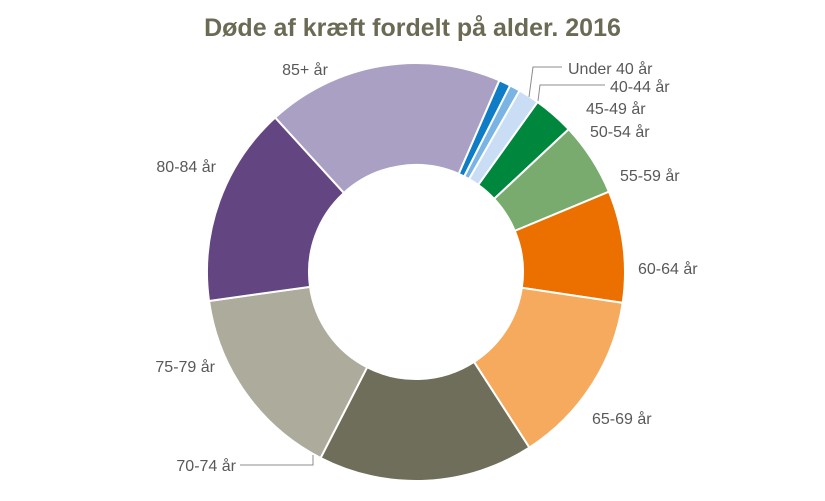 This screenshot has height=501, width=825. What do you see at coordinates (186, 167) in the screenshot?
I see `slice-label-10: 80-84 år` at bounding box center [186, 167].